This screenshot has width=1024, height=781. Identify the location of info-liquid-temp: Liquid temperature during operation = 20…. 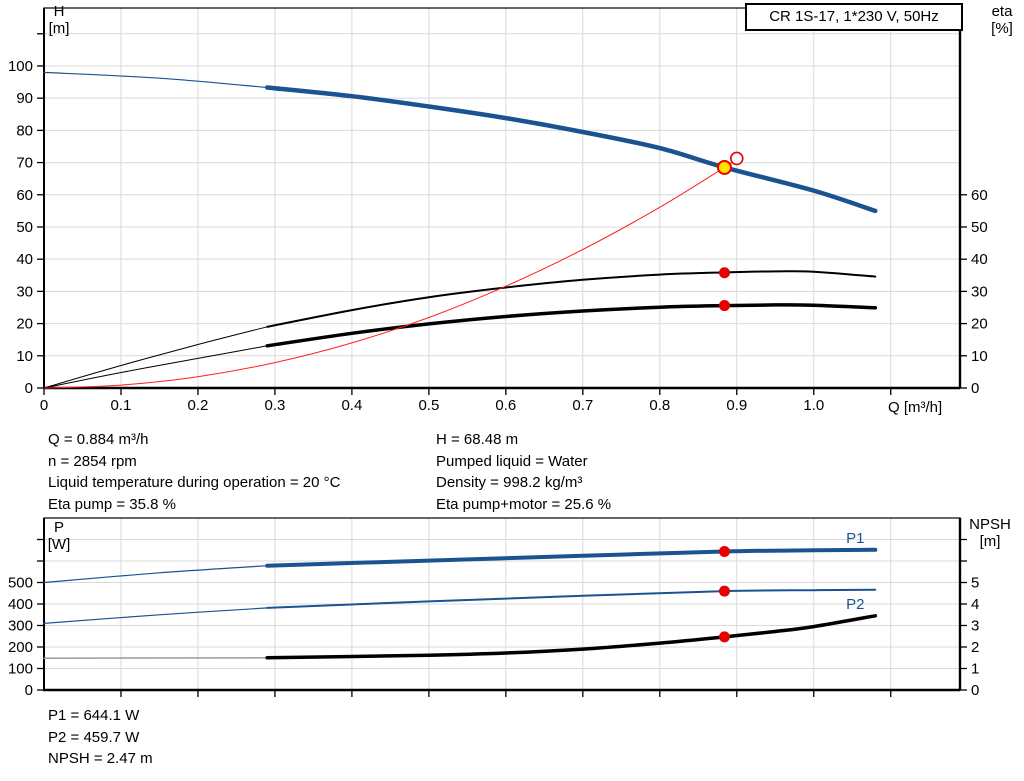
(194, 482).